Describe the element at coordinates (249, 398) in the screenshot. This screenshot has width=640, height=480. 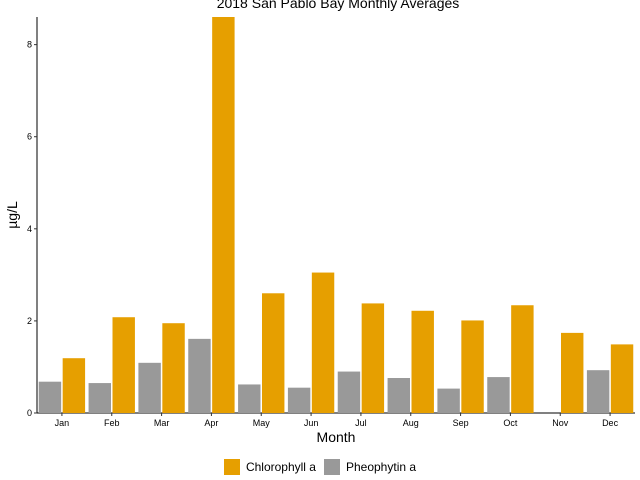
I see `bar-pheophytin-a-may` at that location.